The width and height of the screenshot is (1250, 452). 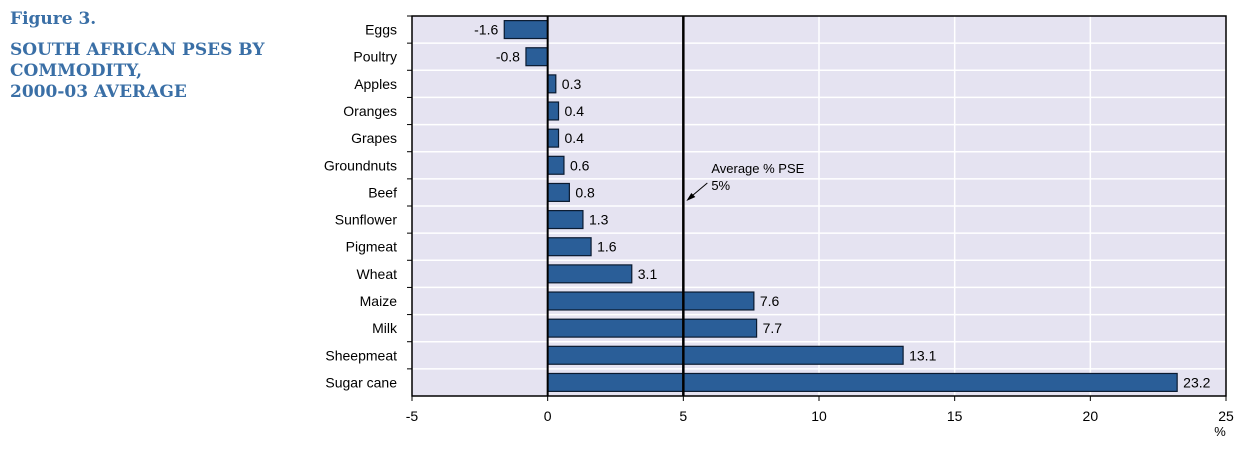 I want to click on value-label: 0.6, so click(x=580, y=165).